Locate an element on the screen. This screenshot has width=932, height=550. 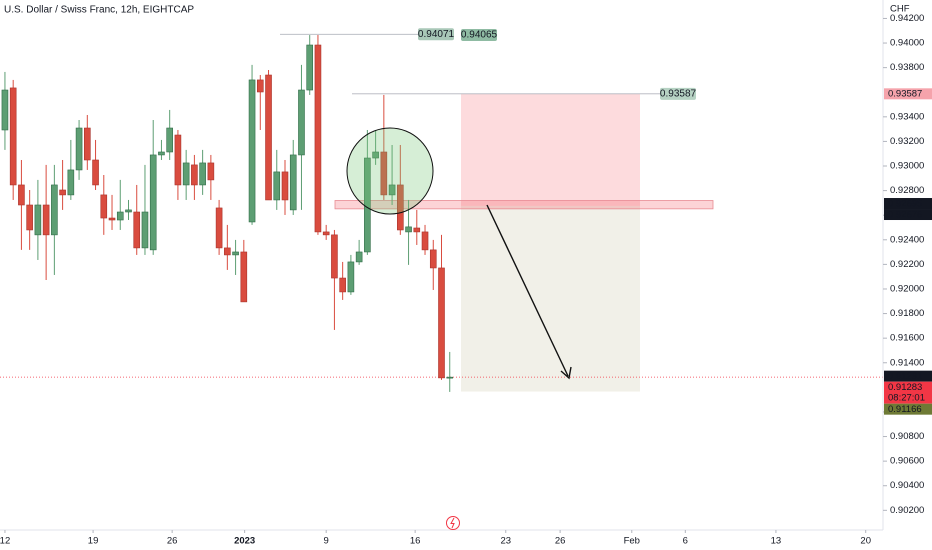
arrow-head is located at coordinates (566, 373).